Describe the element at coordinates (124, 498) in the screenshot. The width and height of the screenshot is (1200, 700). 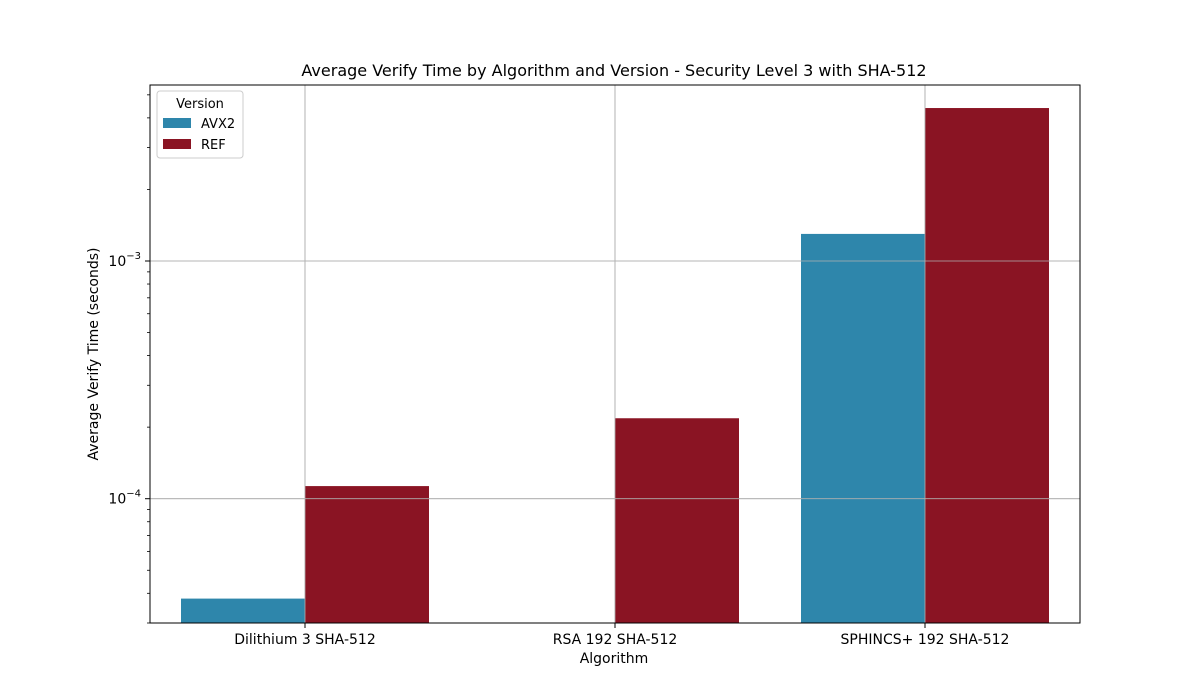
I see `y-tick-label: 10⁻⁴` at that location.